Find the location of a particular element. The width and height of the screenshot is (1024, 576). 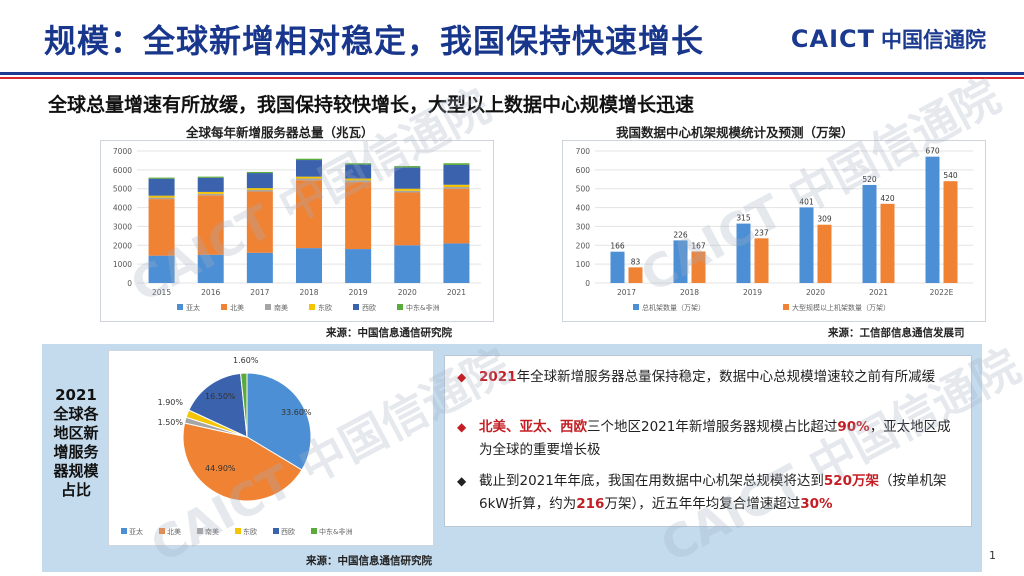

y-tick-label: 5000 is located at coordinates (122, 189).